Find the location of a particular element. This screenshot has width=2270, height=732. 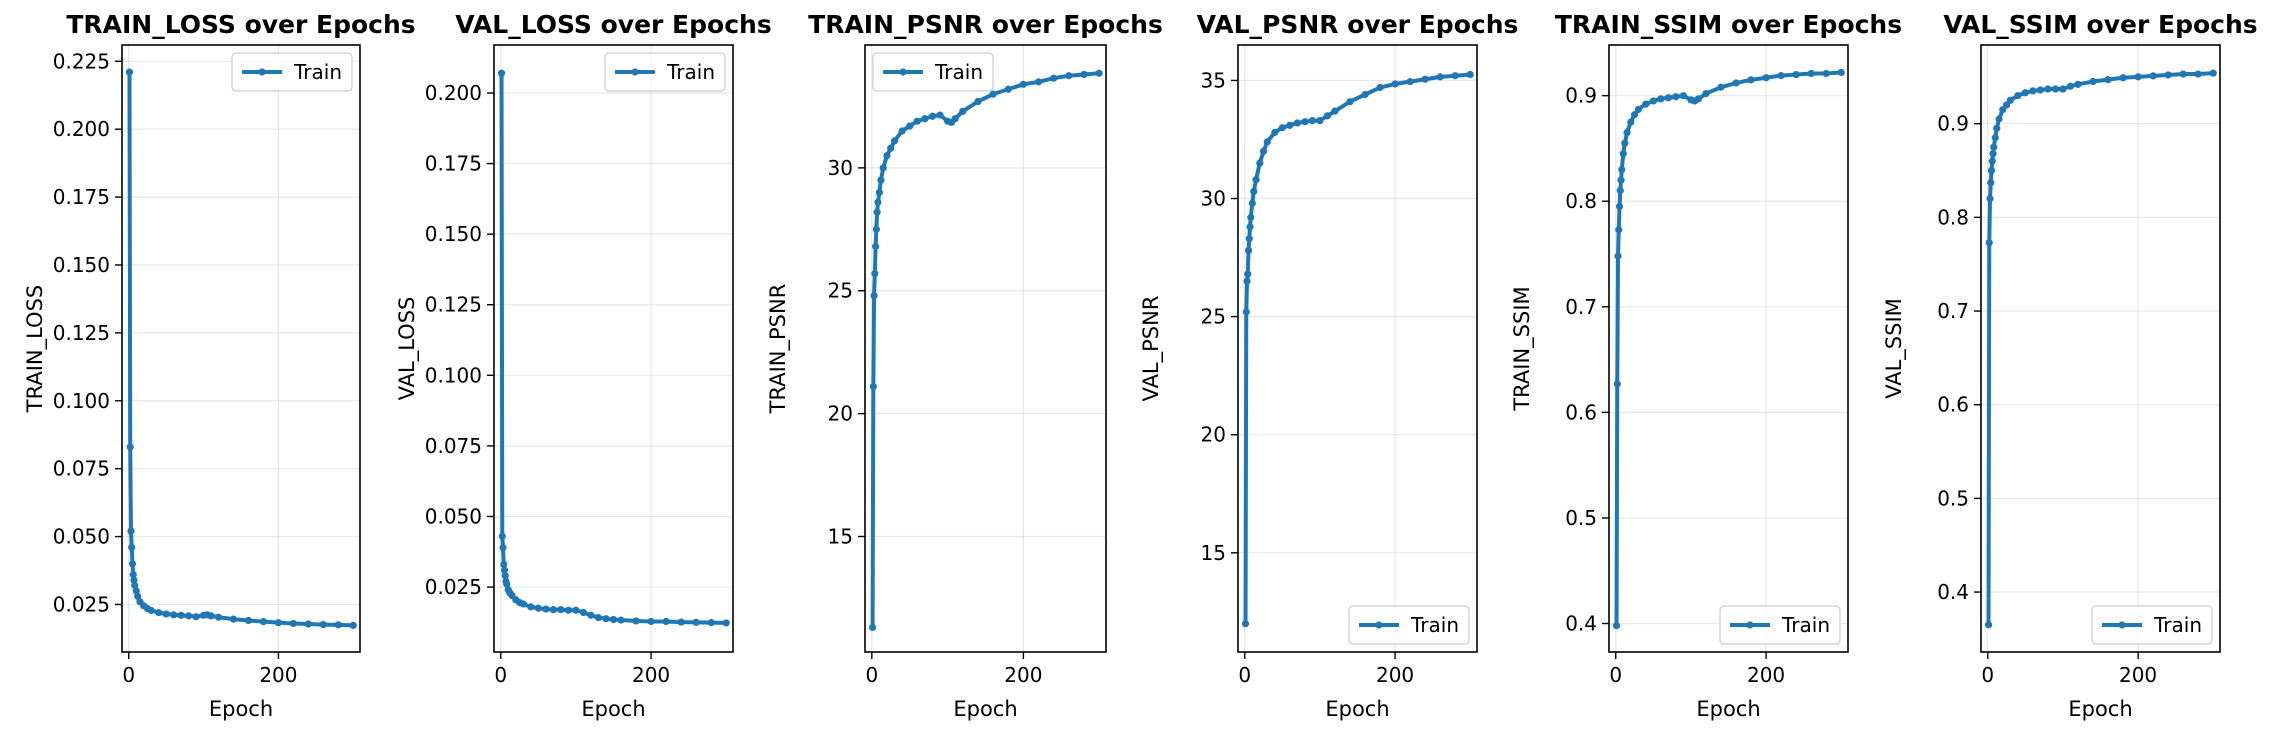

y-tick-label: 20 is located at coordinates (840, 414).